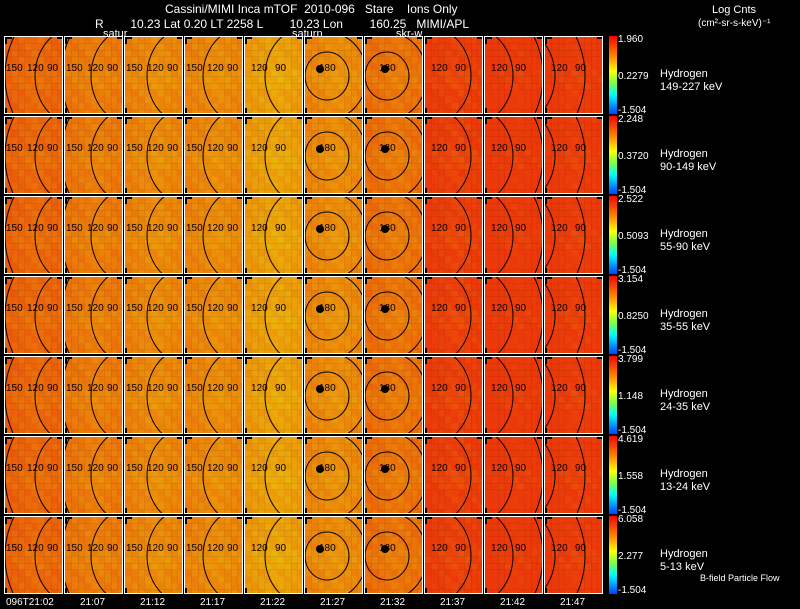  Describe the element at coordinates (633, 76) in the screenshot. I see `colorbar-mid: 0.2279` at that location.